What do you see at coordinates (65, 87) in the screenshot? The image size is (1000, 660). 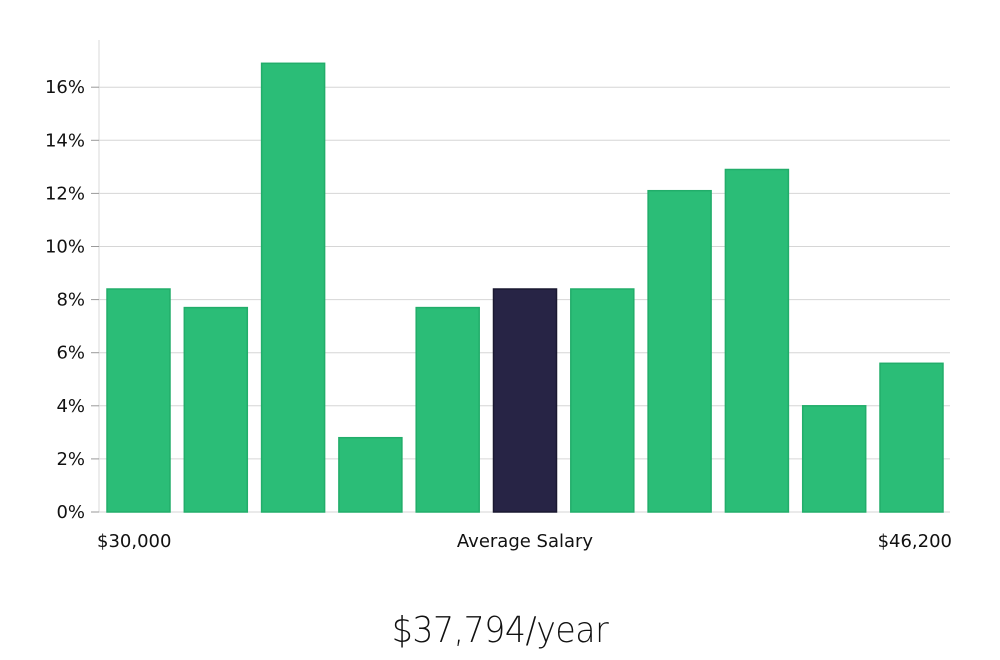 I see `y-tick-label: 16%` at bounding box center [65, 87].